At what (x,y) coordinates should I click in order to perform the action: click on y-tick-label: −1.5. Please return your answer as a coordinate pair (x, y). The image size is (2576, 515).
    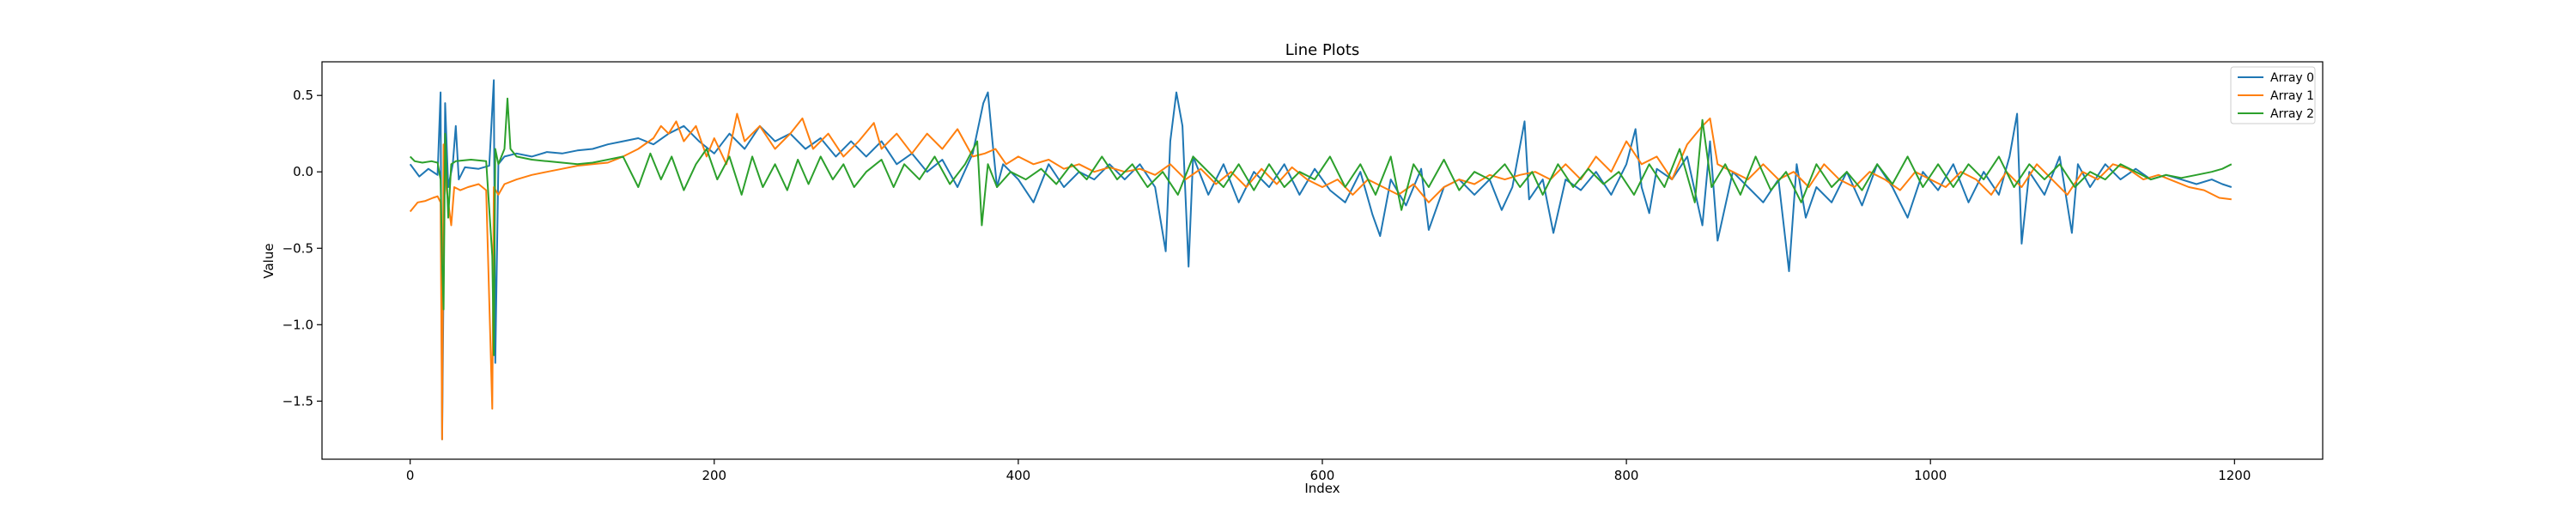
    Looking at the image, I should click on (298, 401).